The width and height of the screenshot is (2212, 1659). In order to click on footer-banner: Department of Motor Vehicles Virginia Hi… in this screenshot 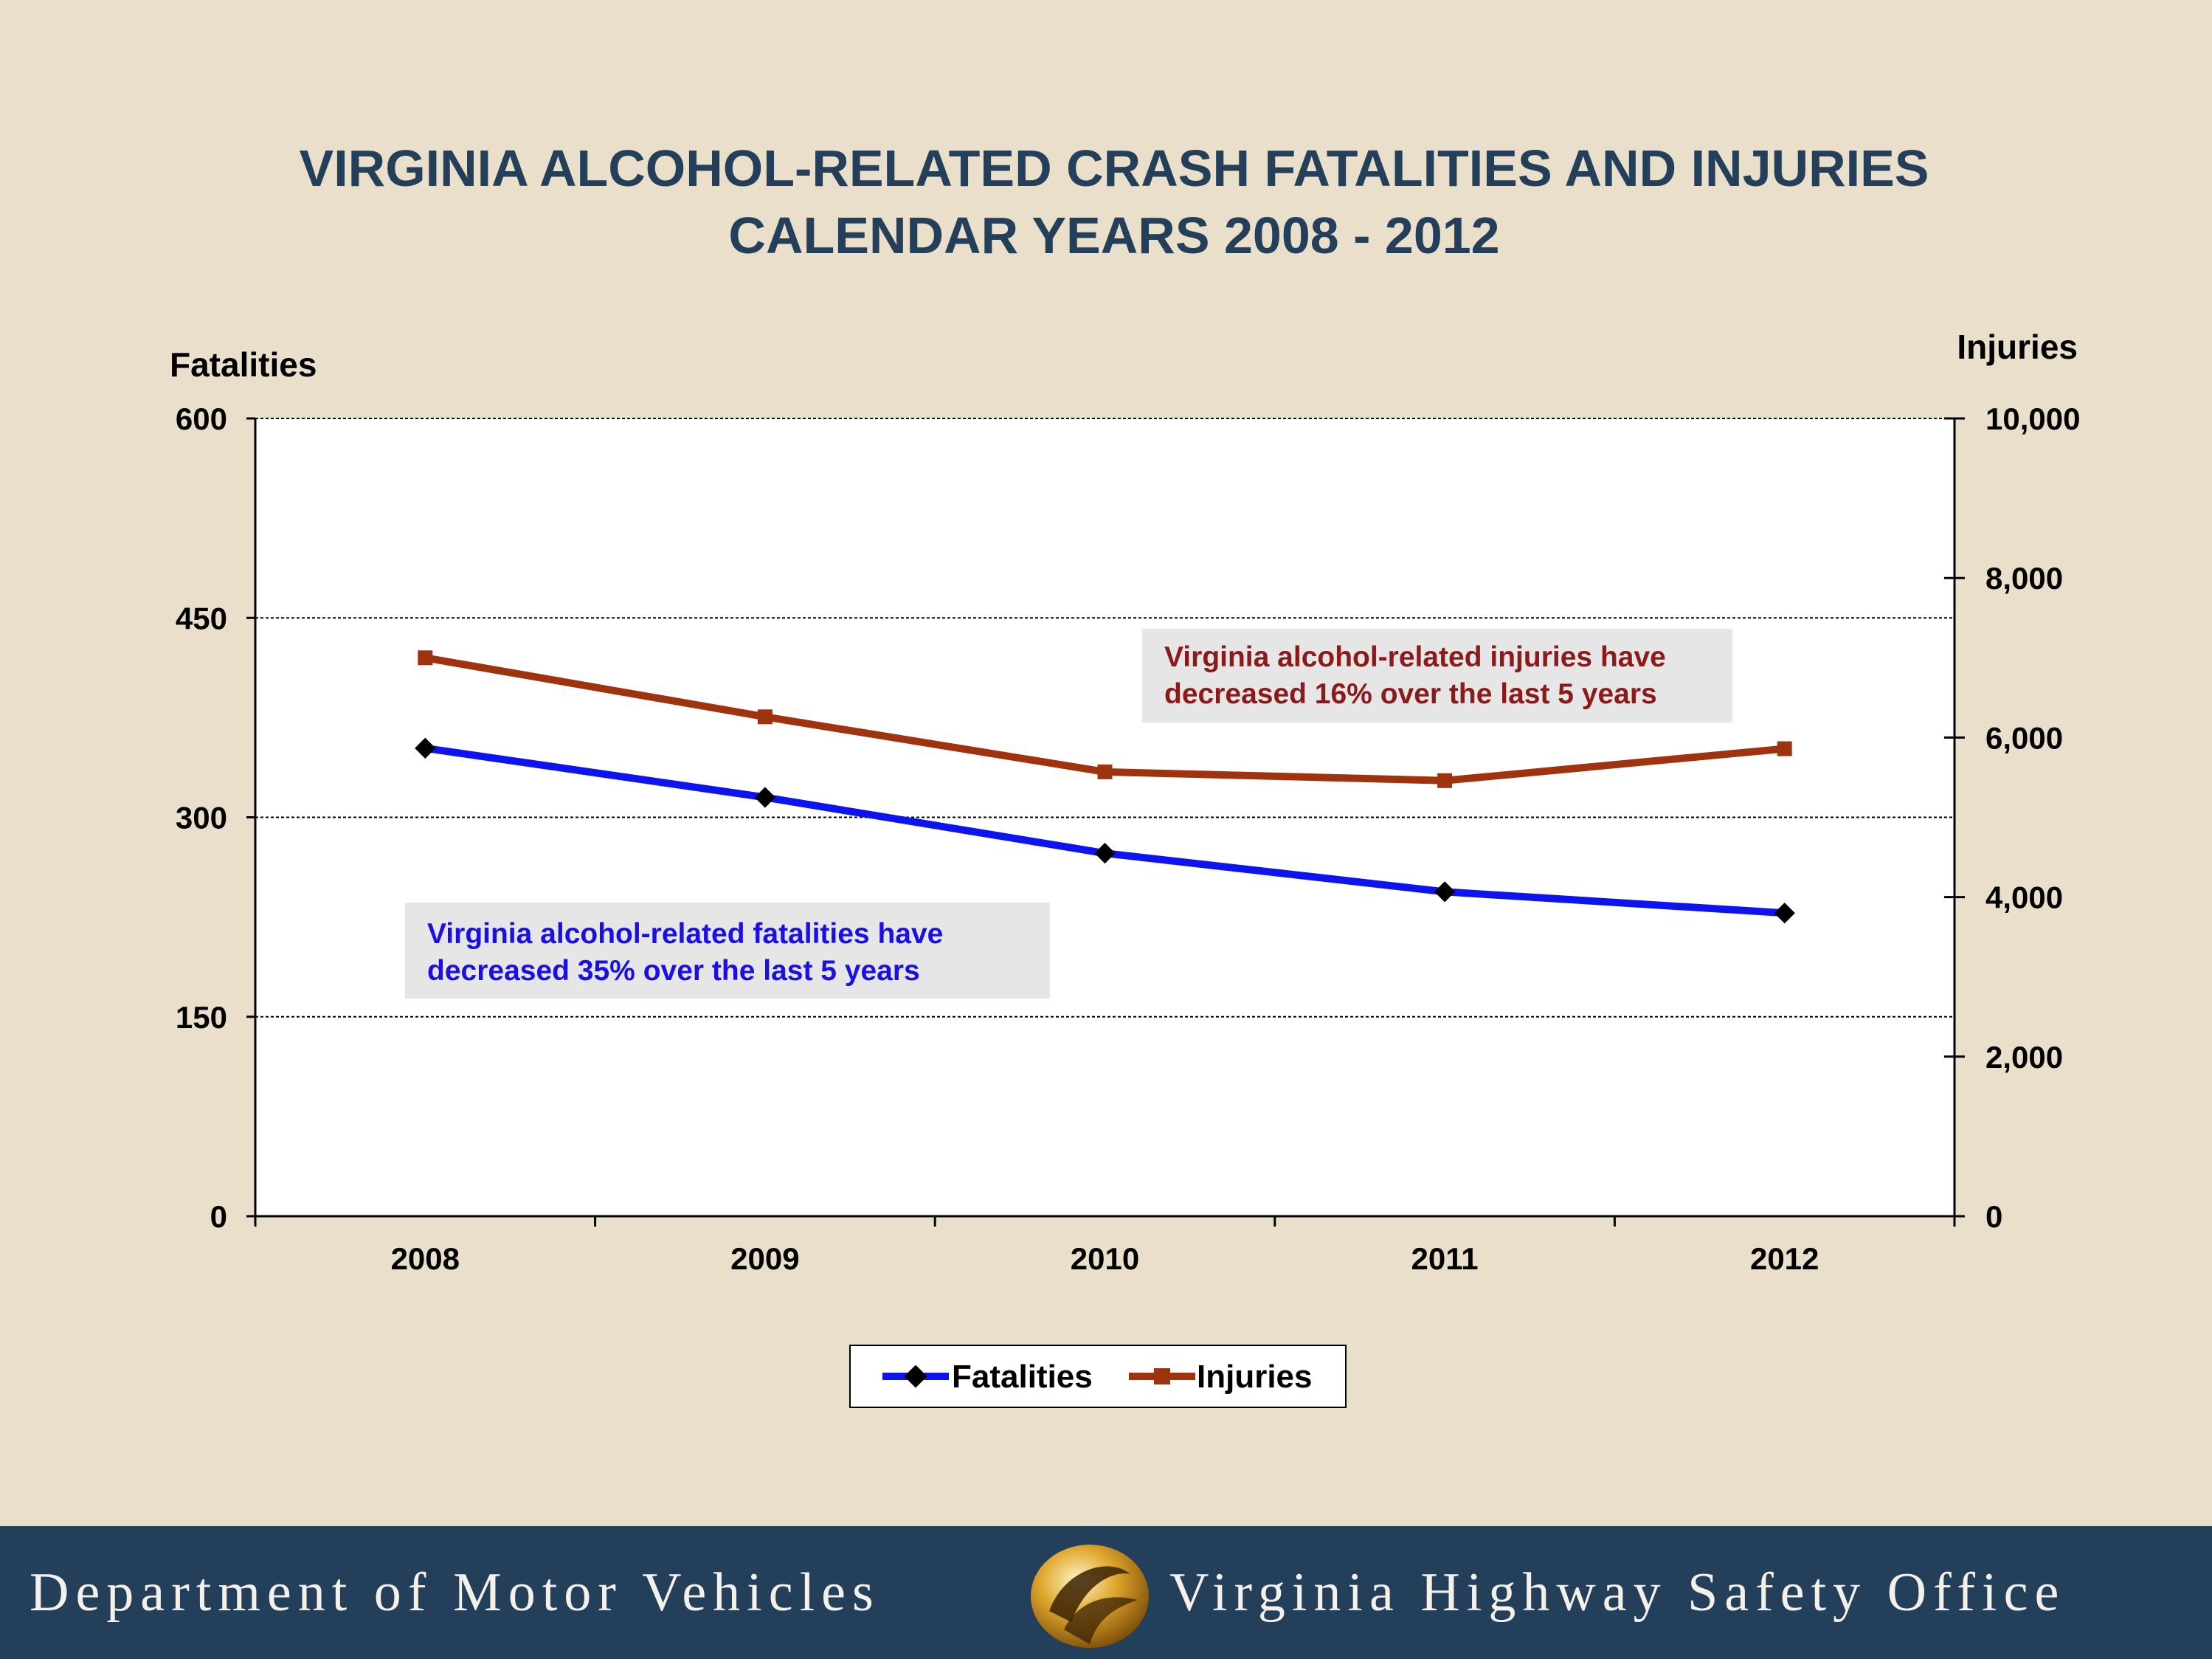, I will do `click(1106, 1593)`.